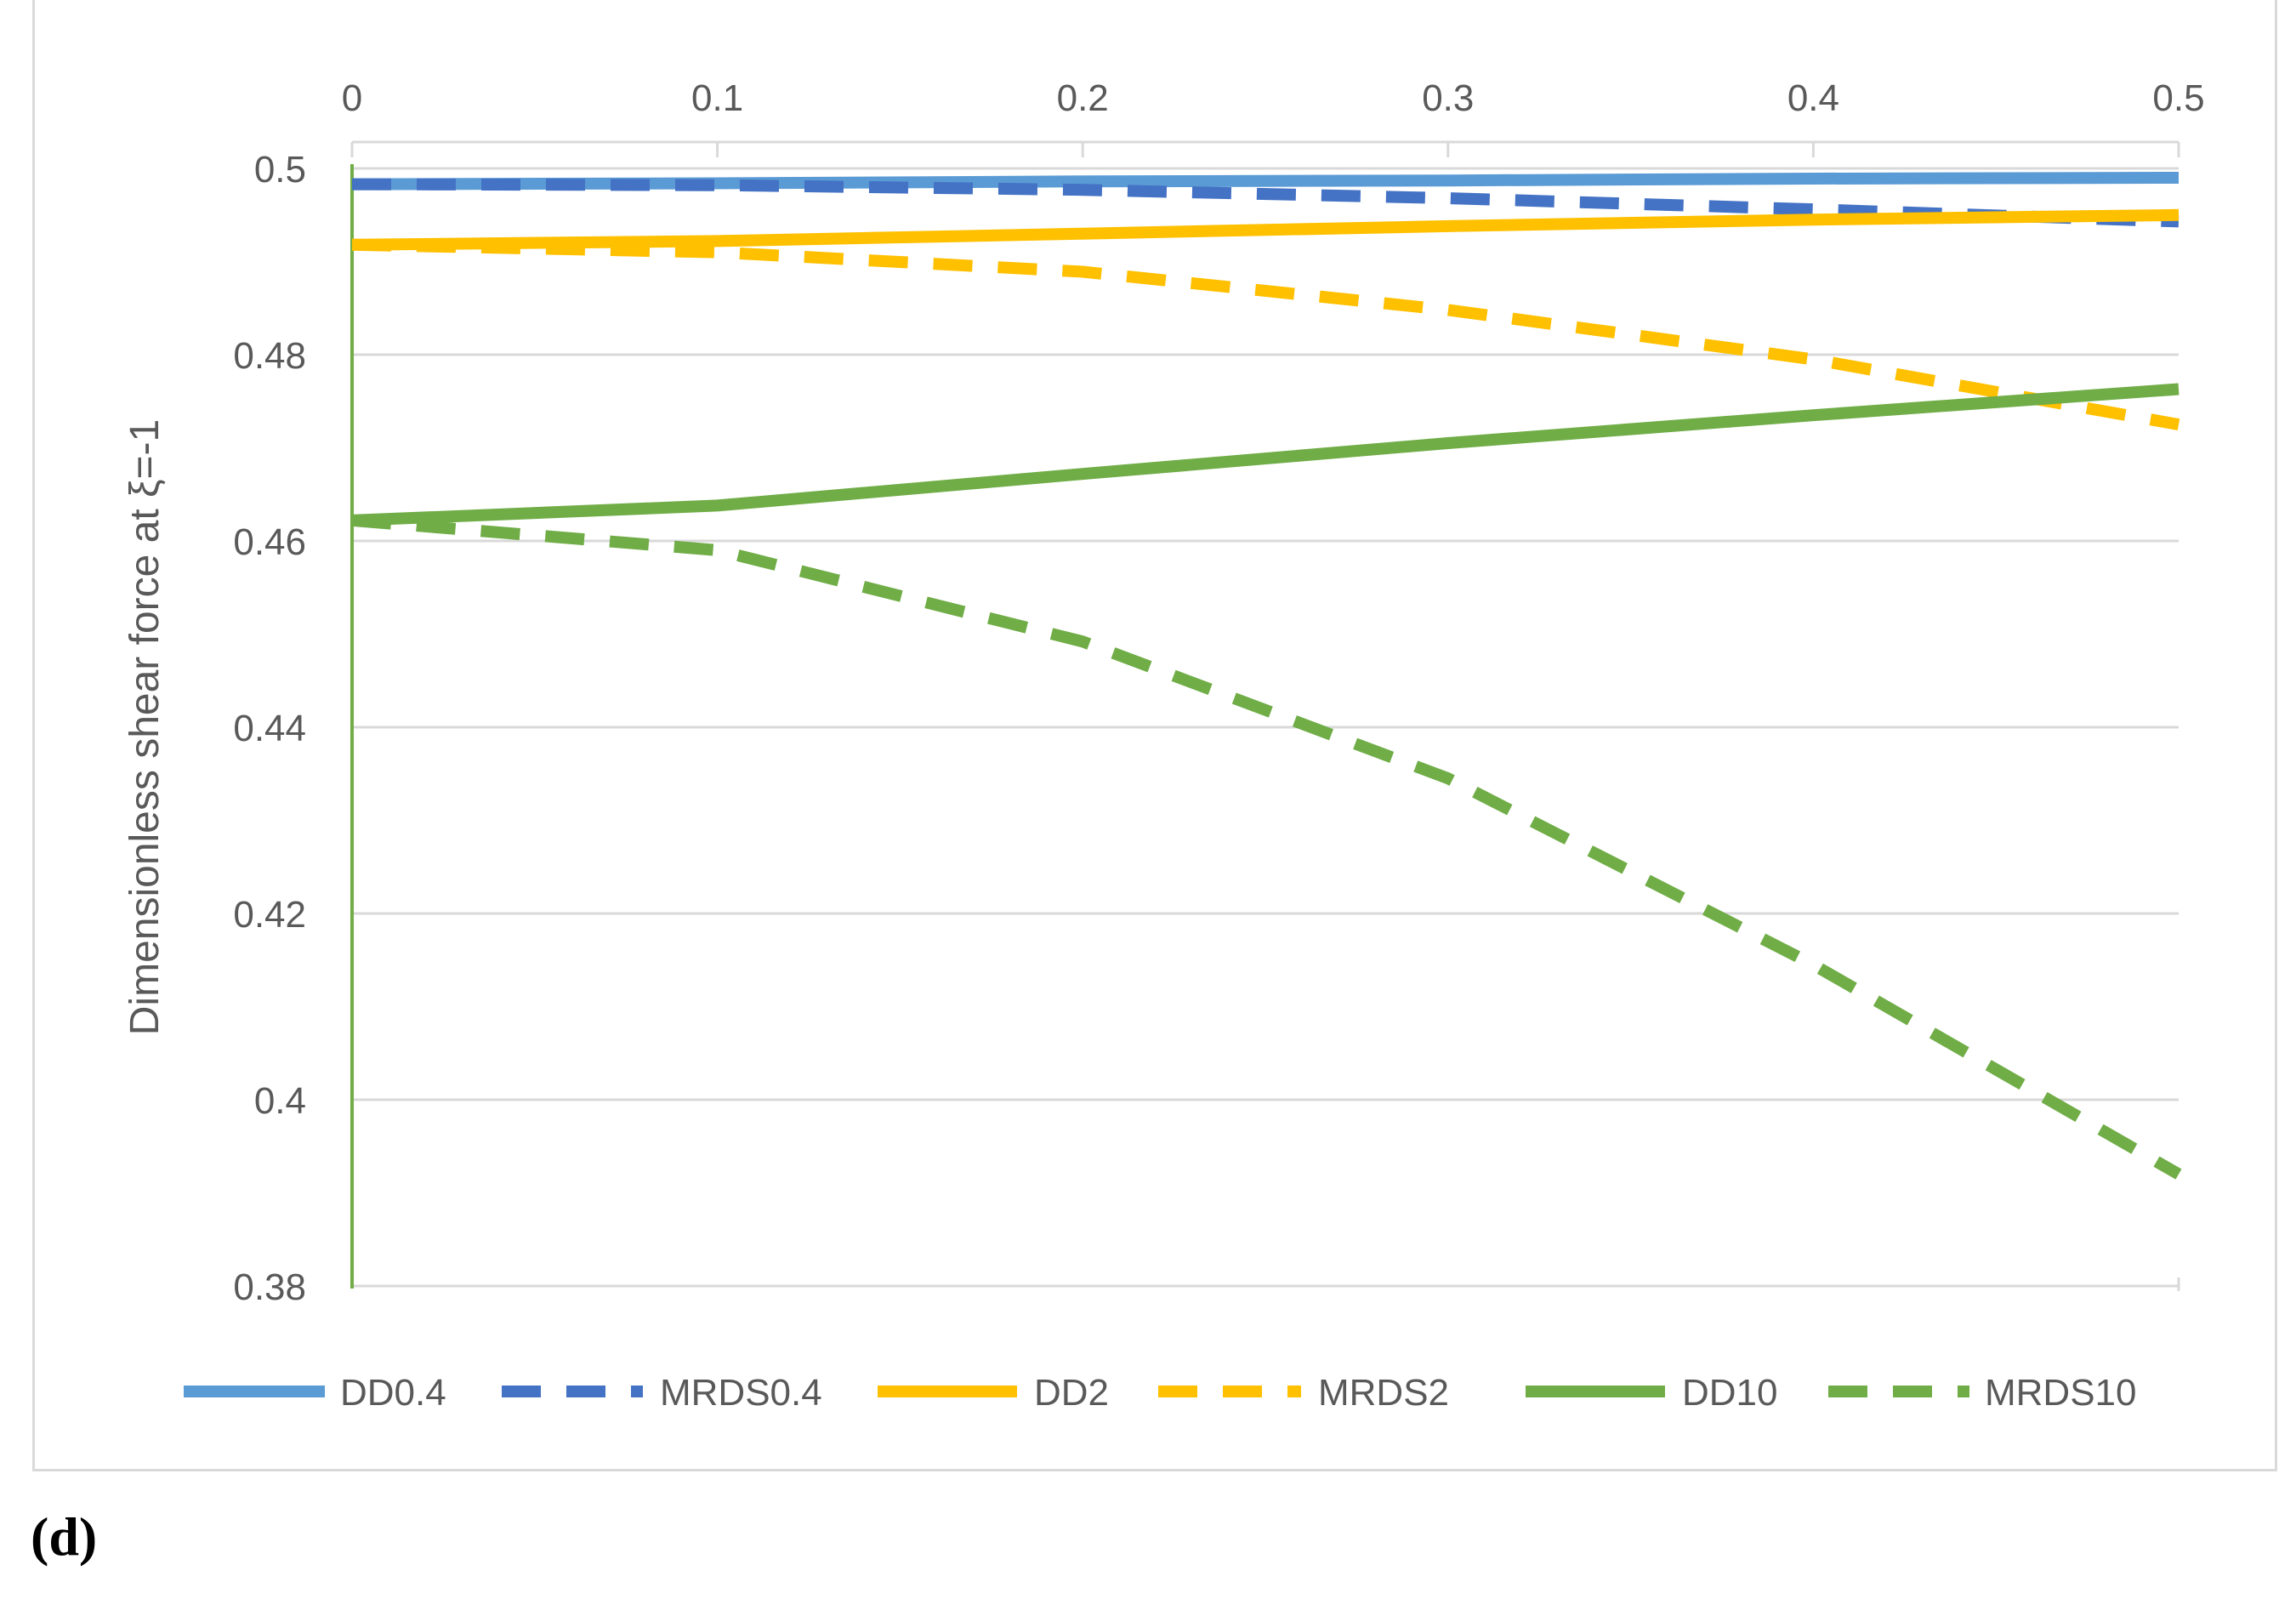  What do you see at coordinates (741, 1393) in the screenshot?
I see `legend-label-1: MRDS0.4` at bounding box center [741, 1393].